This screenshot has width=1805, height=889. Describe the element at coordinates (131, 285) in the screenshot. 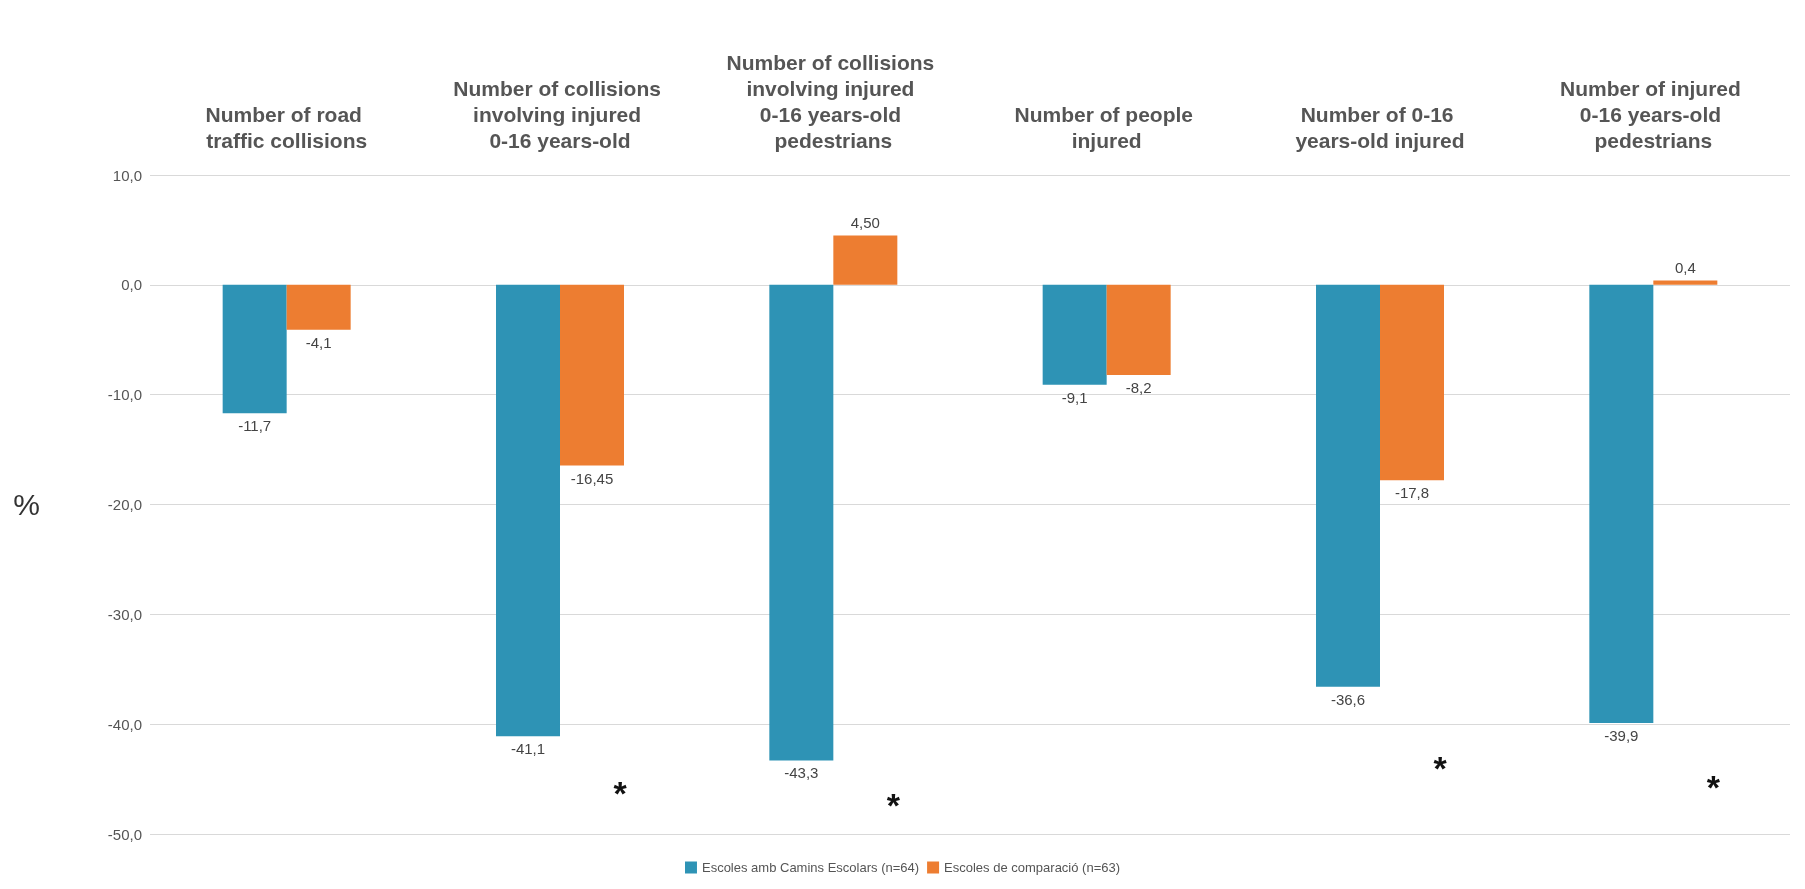

I see `y-tick-label: 0,0` at that location.